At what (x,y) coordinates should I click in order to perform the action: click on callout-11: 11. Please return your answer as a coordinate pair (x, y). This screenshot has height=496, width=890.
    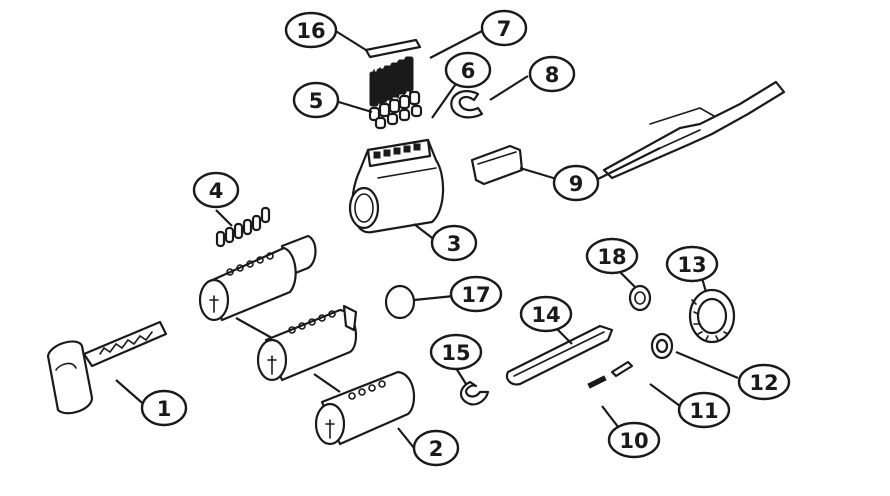
    Looking at the image, I should click on (704, 410).